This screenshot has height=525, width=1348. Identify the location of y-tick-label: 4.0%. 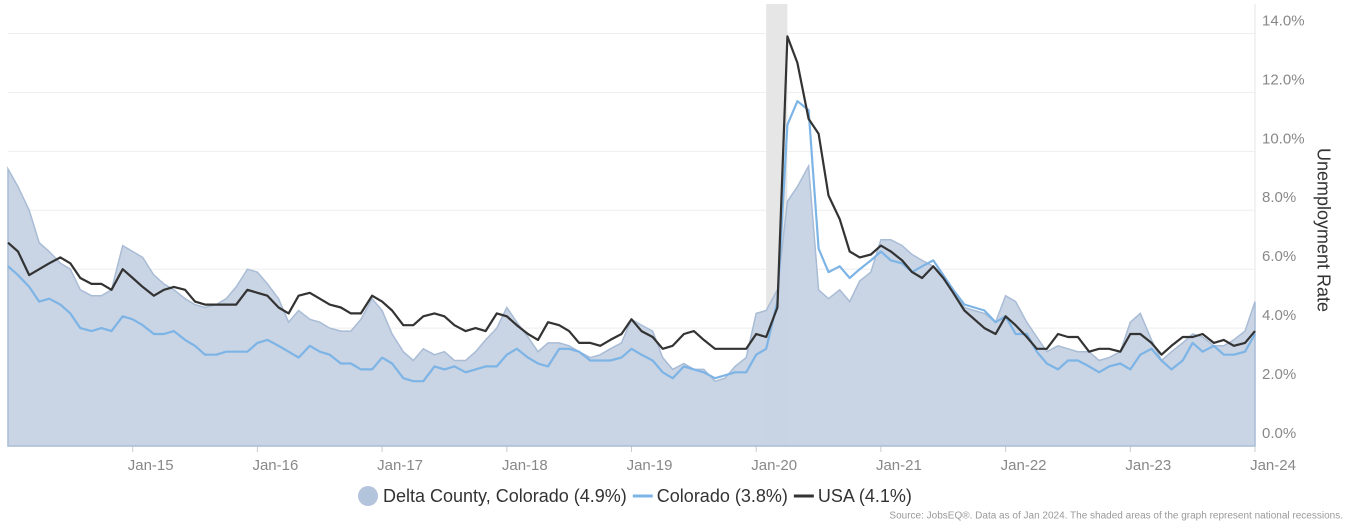
(1279, 315).